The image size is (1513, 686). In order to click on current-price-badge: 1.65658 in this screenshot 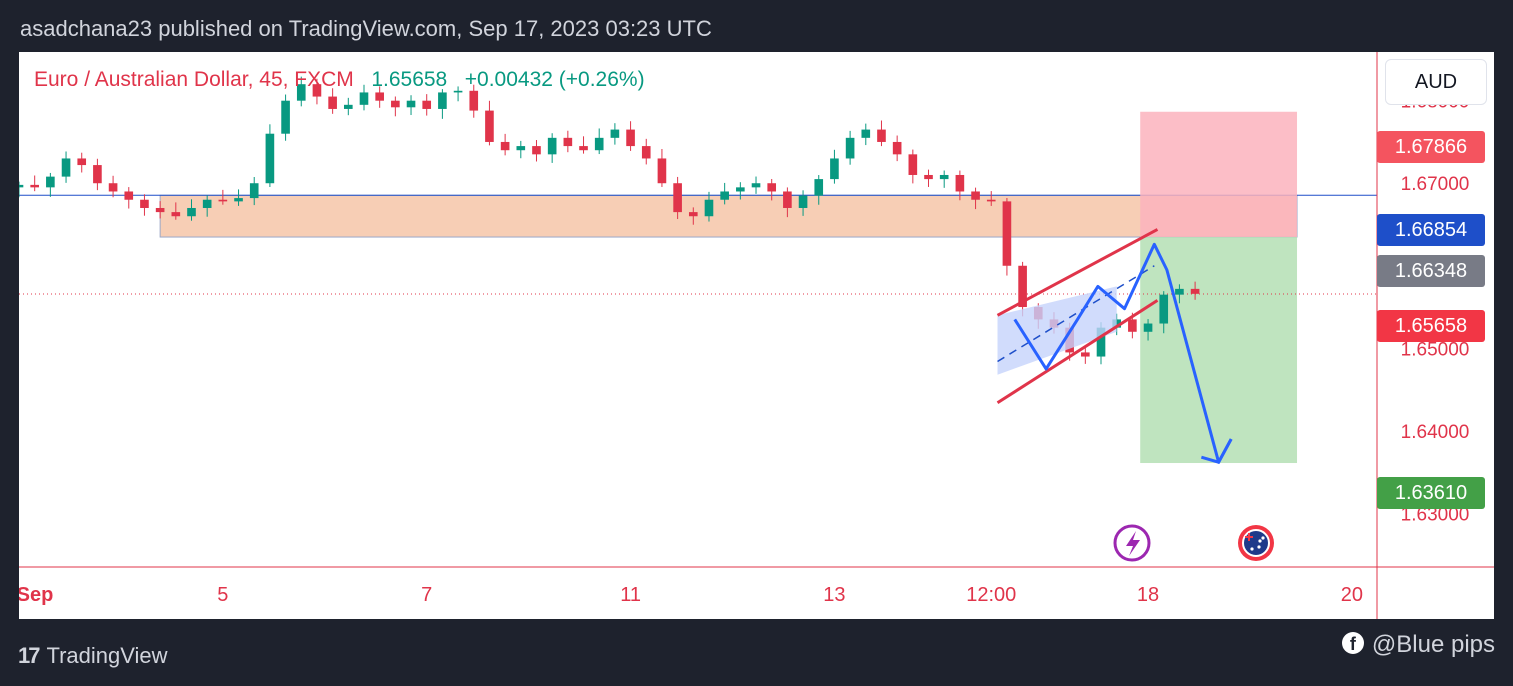, I will do `click(1431, 326)`.